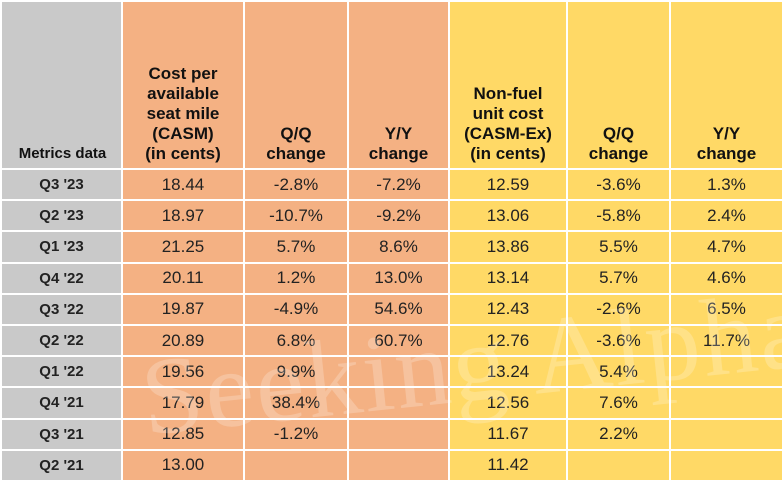 The width and height of the screenshot is (782, 482). I want to click on casm-qq-change-cell: 6.8%, so click(296, 340).